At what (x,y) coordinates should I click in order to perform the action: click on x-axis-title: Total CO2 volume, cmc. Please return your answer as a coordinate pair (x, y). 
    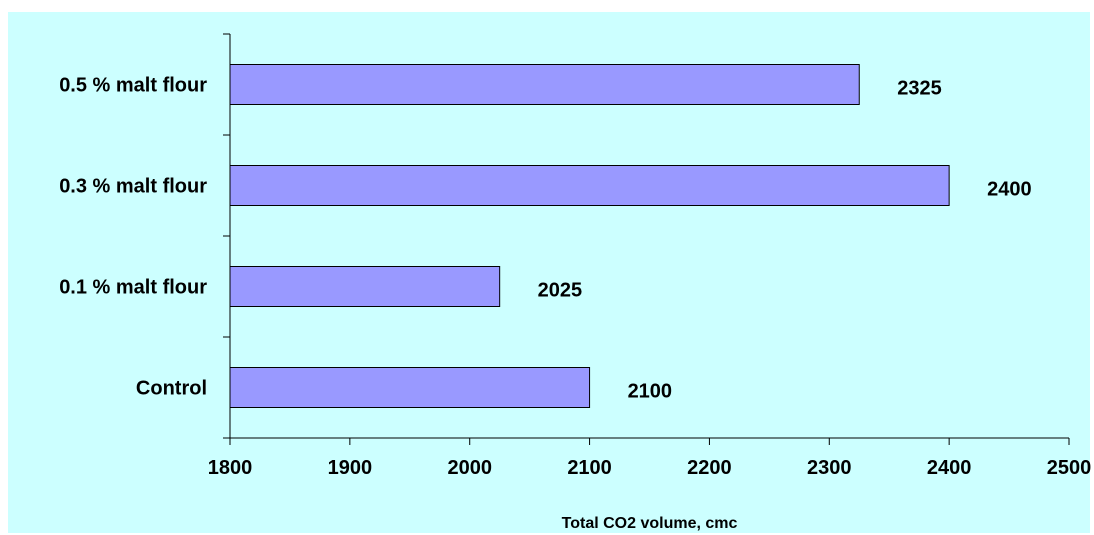
    Looking at the image, I should click on (650, 523).